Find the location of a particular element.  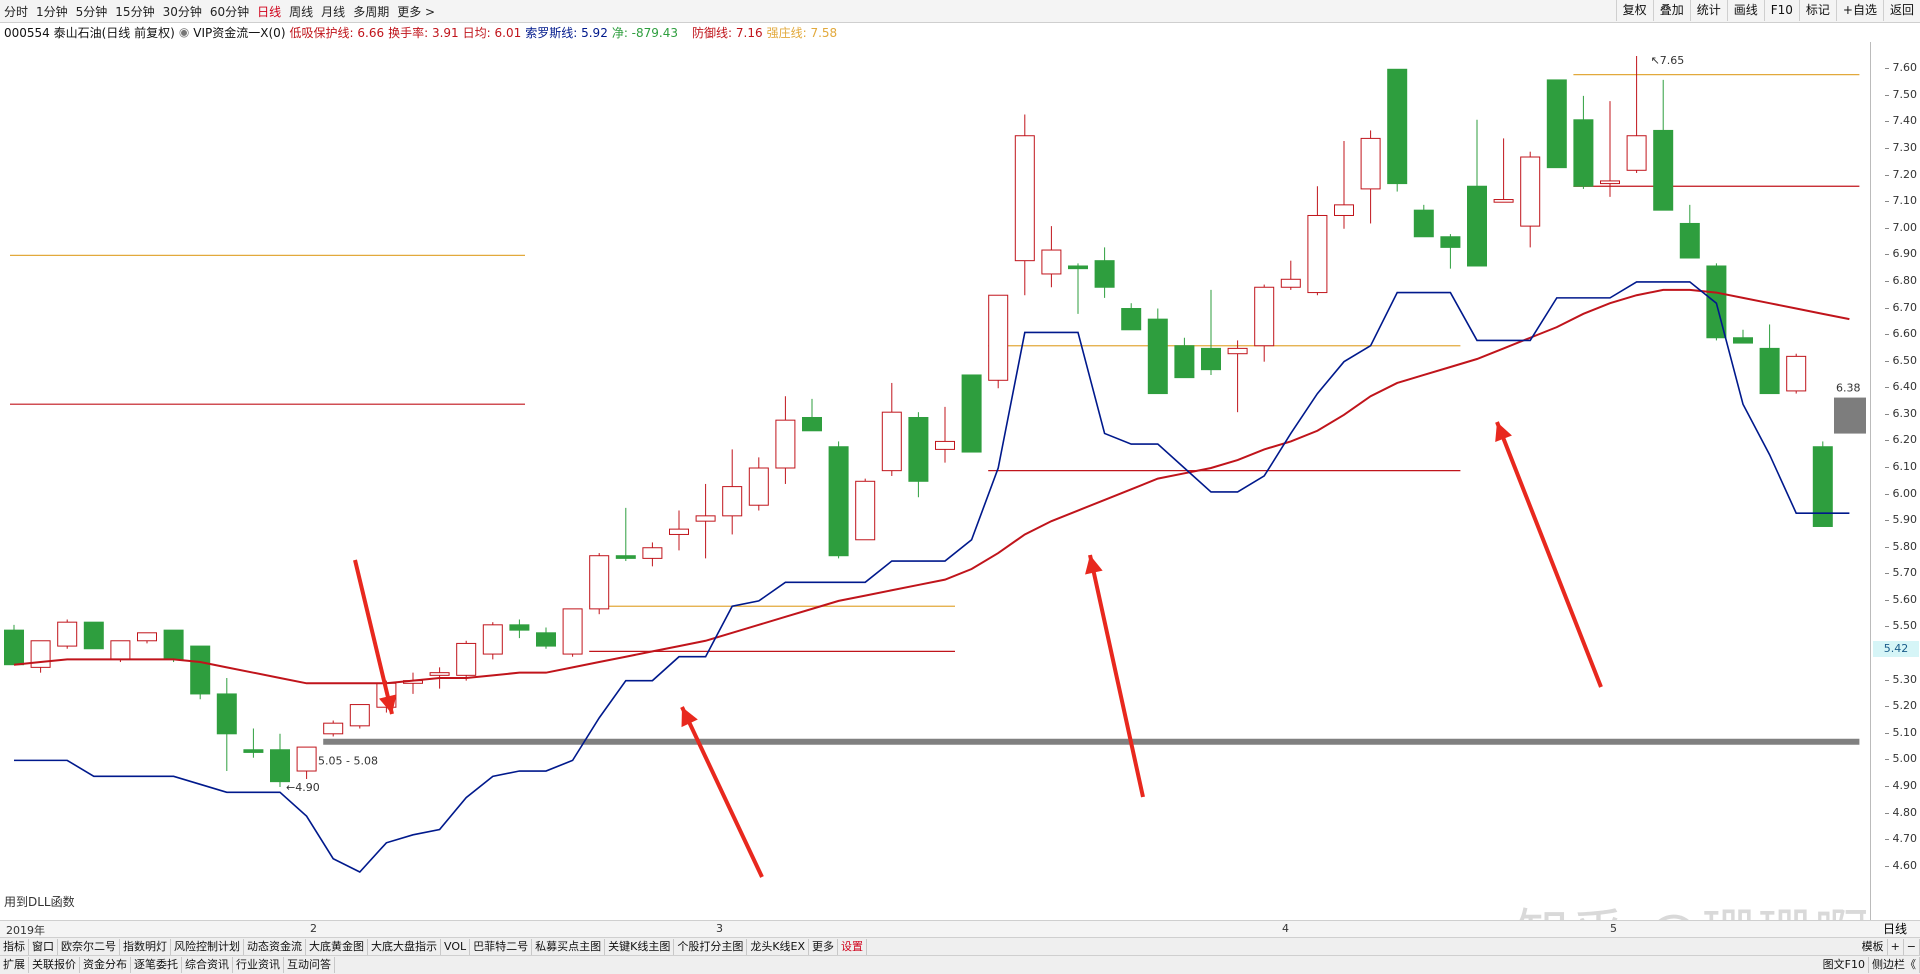

low-annotation: ←4.90 is located at coordinates (303, 787).